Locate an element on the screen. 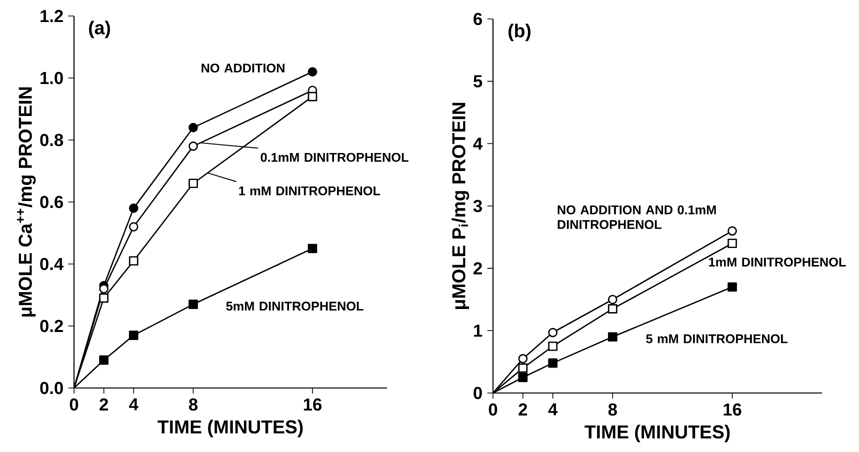  y-tick-label: 4 is located at coordinates (478, 144).